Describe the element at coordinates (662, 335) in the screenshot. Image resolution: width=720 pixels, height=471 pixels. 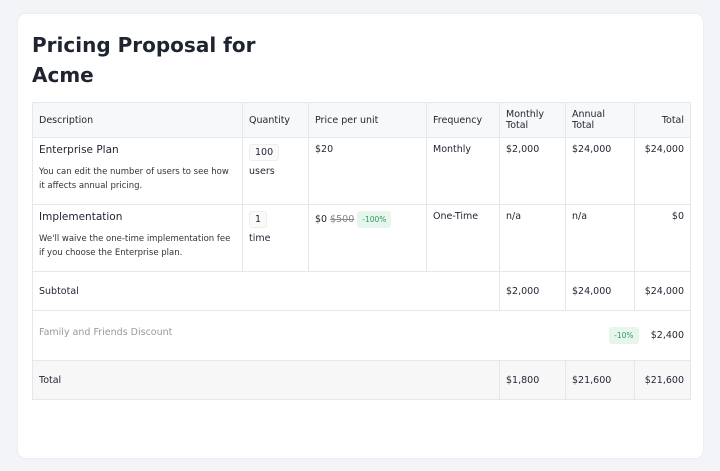
I see `discount-amount: $2,400` at that location.